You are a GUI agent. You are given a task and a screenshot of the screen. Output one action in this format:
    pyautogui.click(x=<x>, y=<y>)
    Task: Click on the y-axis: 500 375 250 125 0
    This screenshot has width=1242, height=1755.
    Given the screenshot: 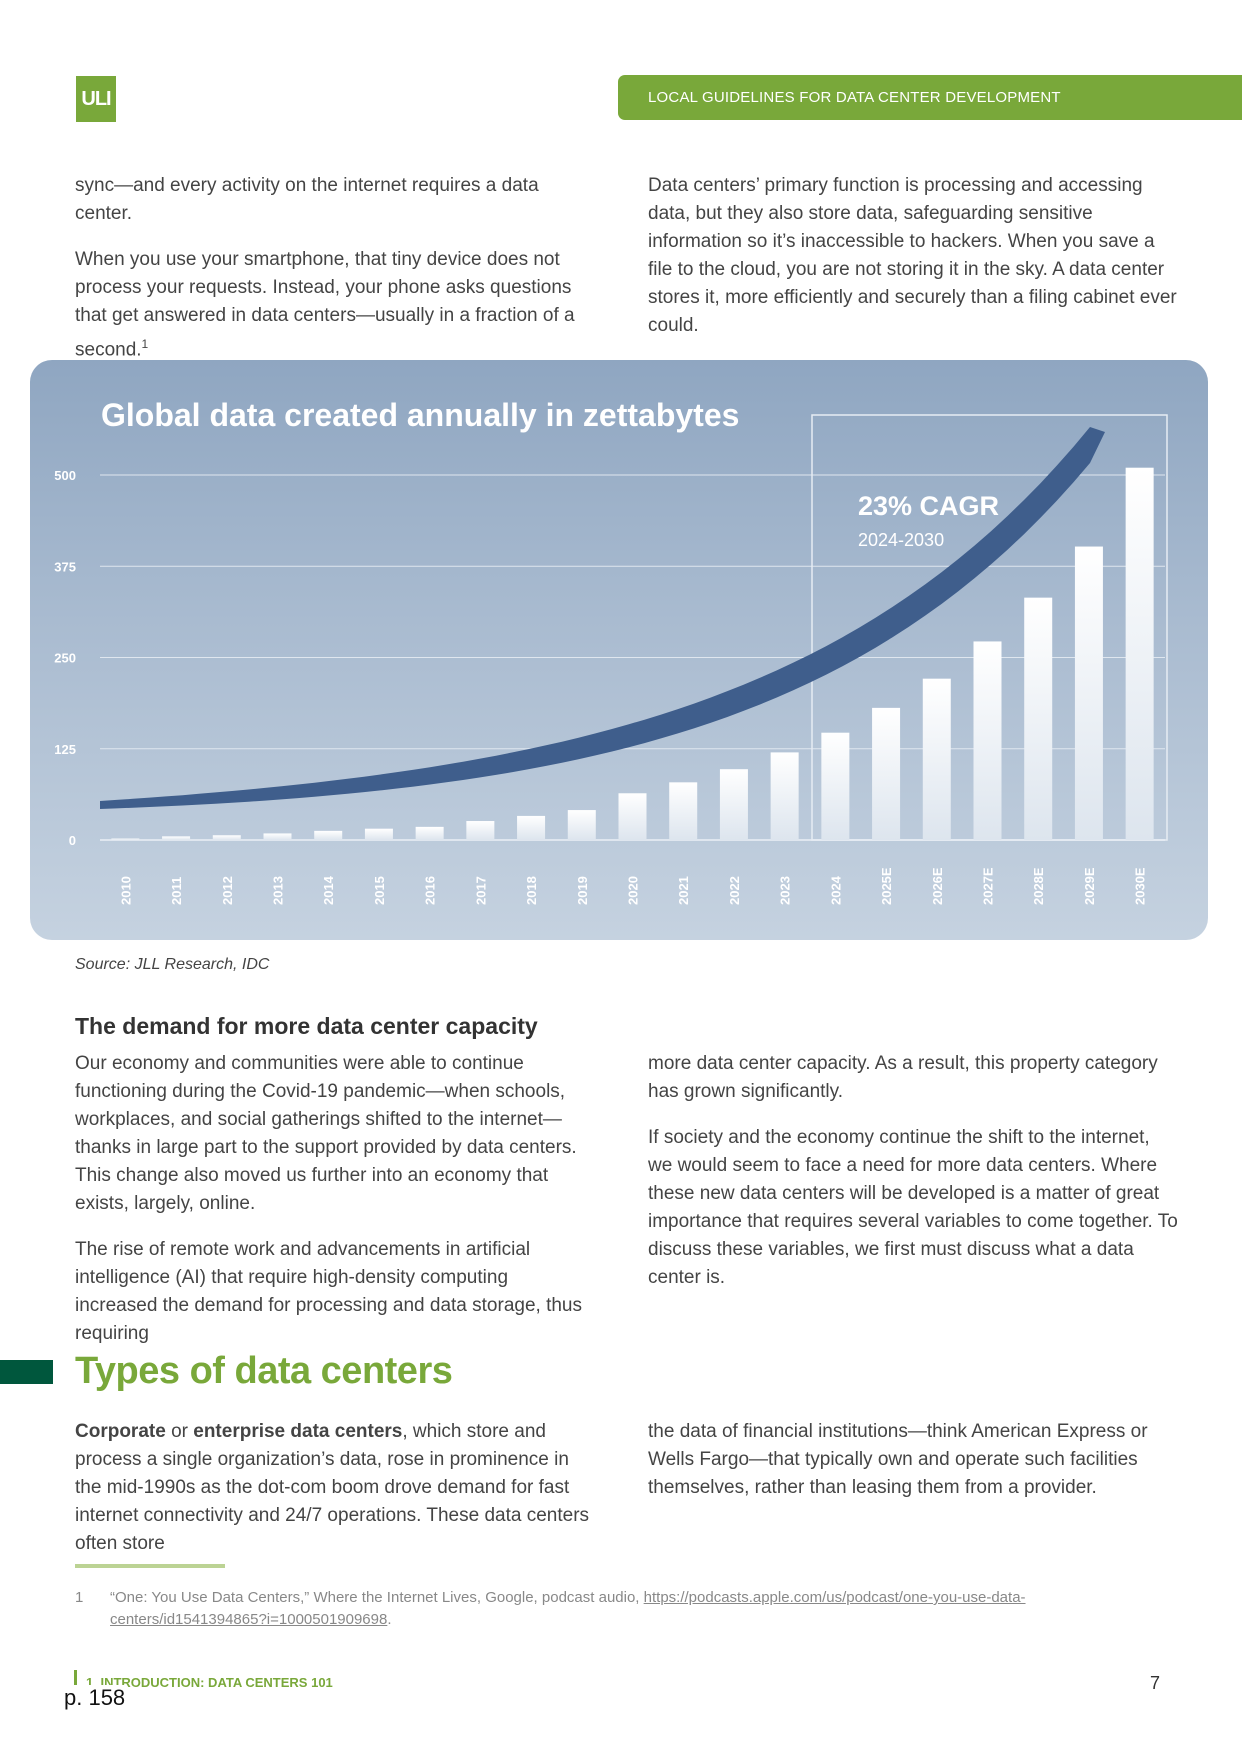 What is the action you would take?
    pyautogui.click(x=65, y=658)
    